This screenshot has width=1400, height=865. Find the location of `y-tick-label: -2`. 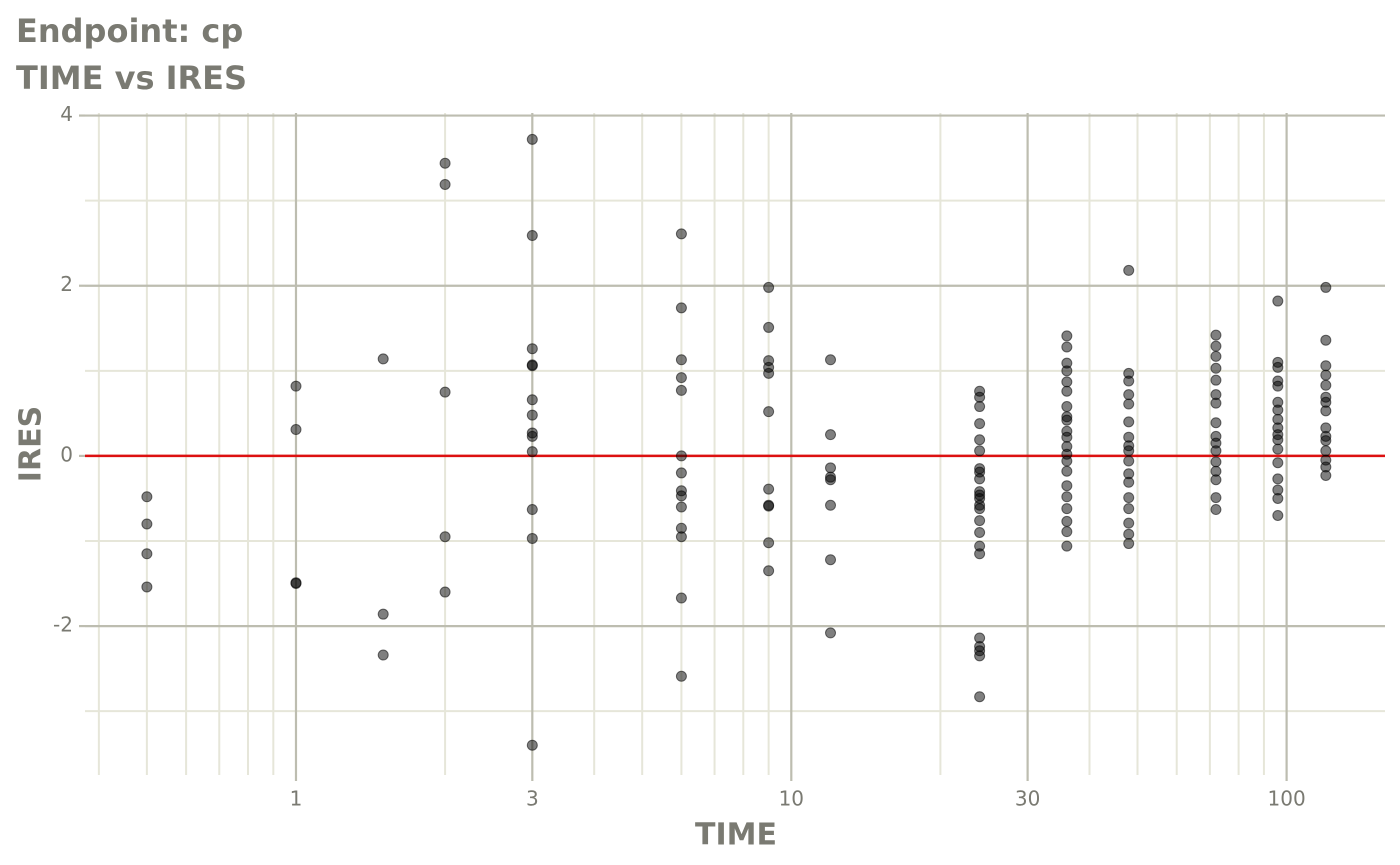

y-tick-label: -2 is located at coordinates (63, 625).